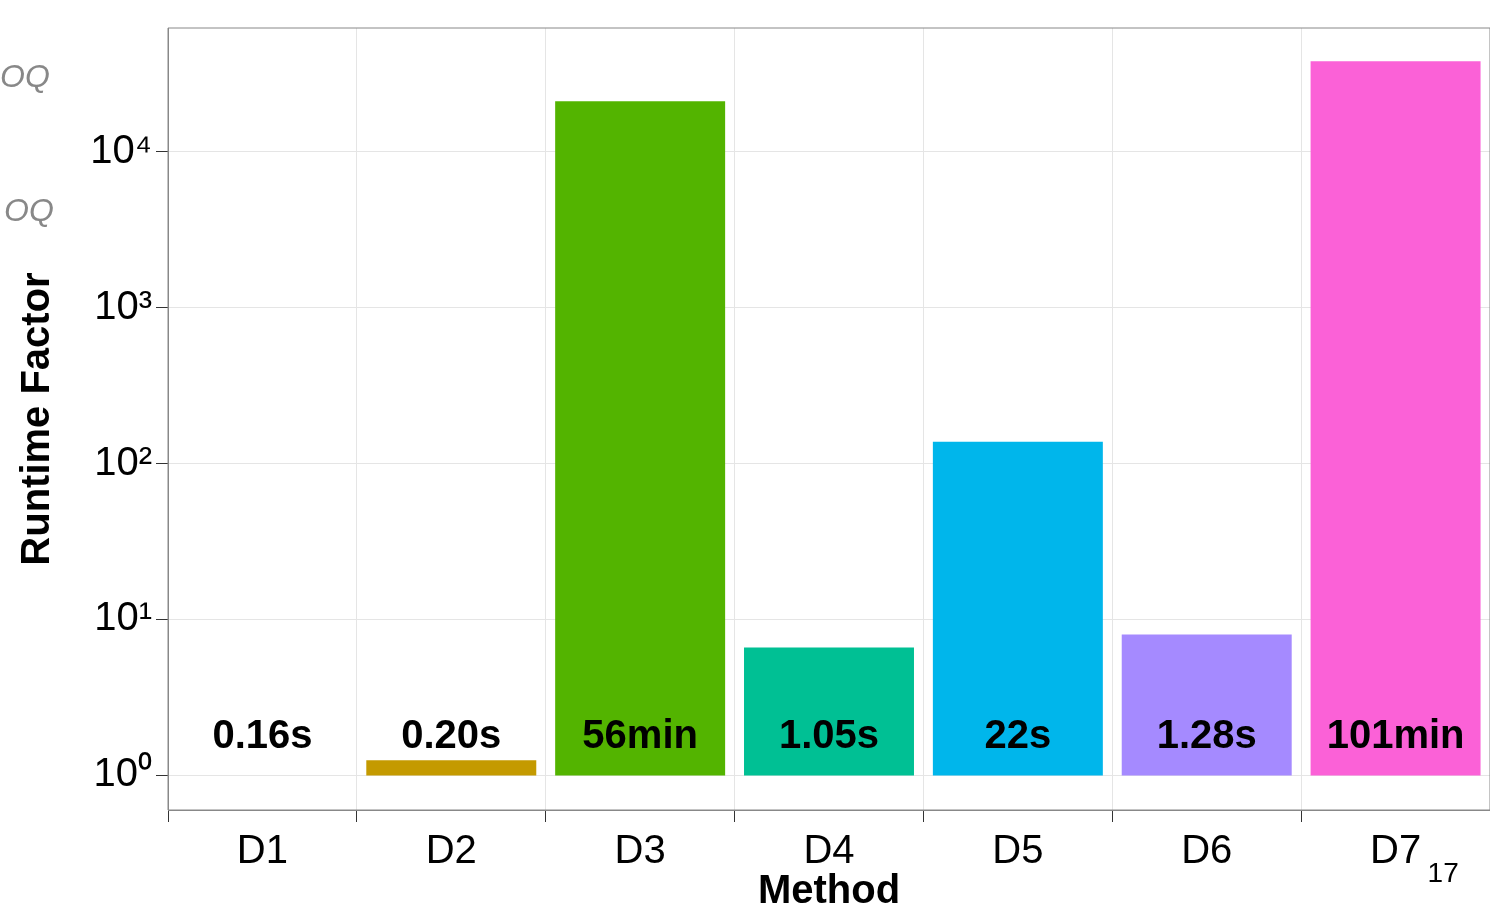 The height and width of the screenshot is (916, 1490). I want to click on x-tick-label: D5, so click(1018, 849).